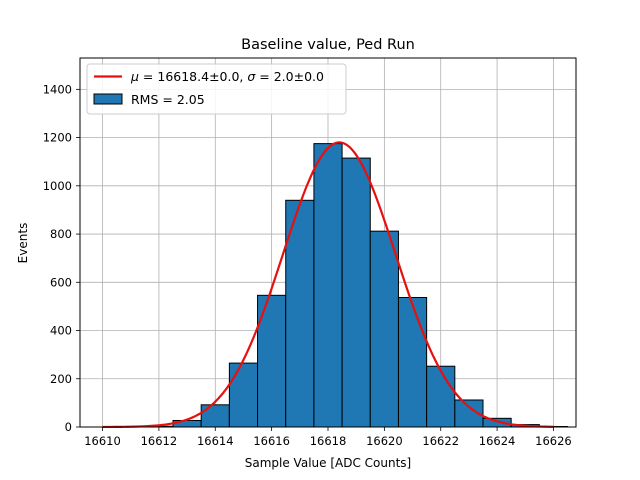  What do you see at coordinates (23, 243) in the screenshot?
I see `y-axis-label: Events` at bounding box center [23, 243].